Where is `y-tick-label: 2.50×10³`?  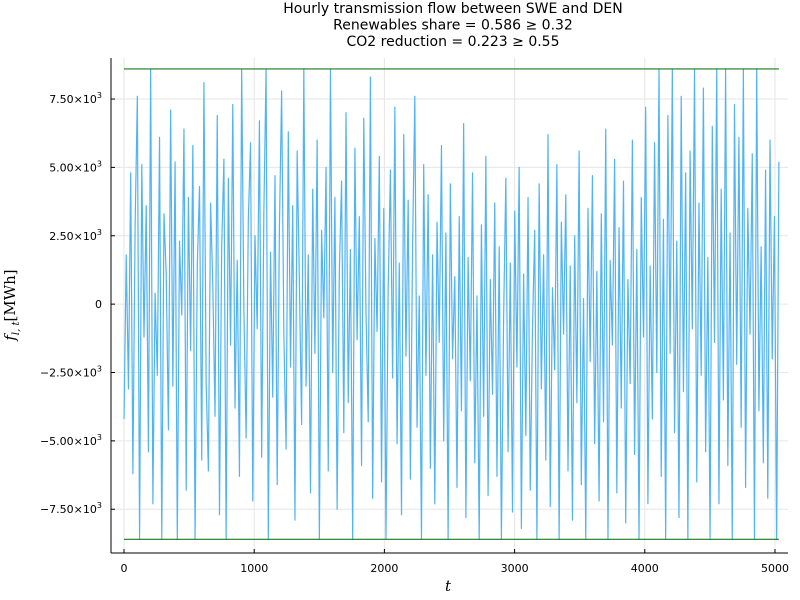
y-tick-label: 2.50×10³ is located at coordinates (75, 235).